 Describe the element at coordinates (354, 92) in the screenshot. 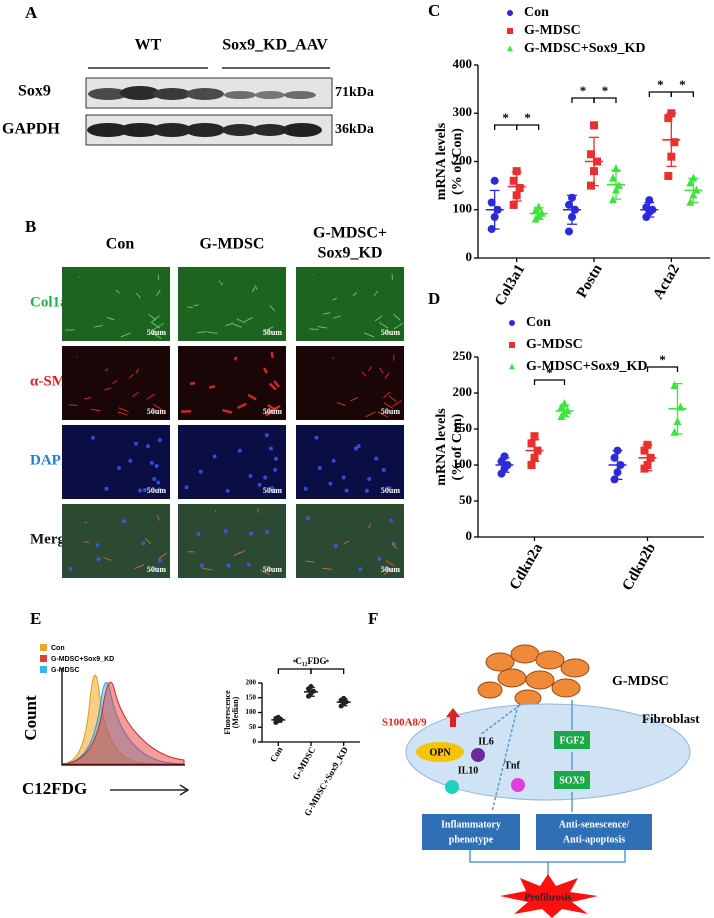

I see `kda-label: 71kDa` at that location.